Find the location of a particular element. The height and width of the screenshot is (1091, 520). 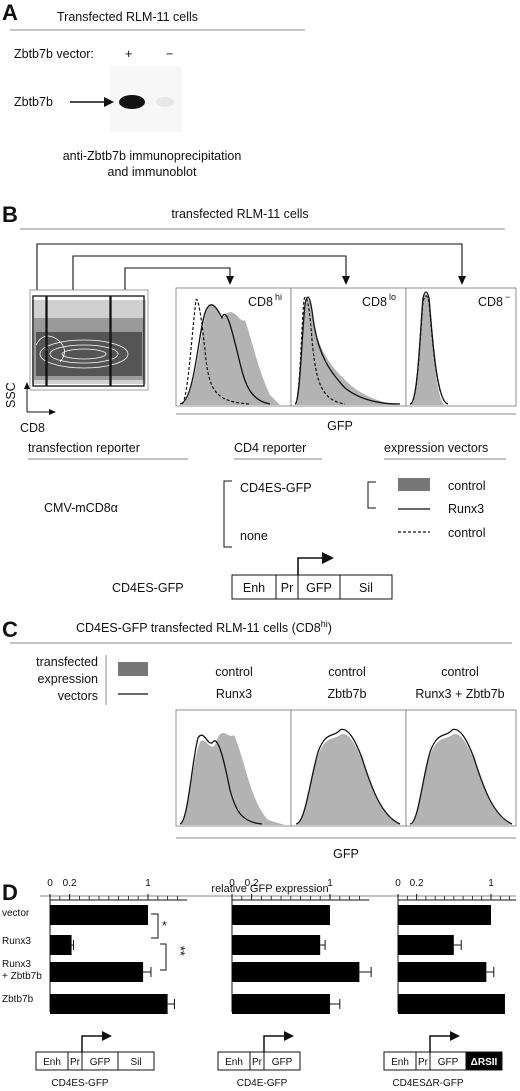

col-transfection-reporter: transfection reporter is located at coordinates (84, 448).